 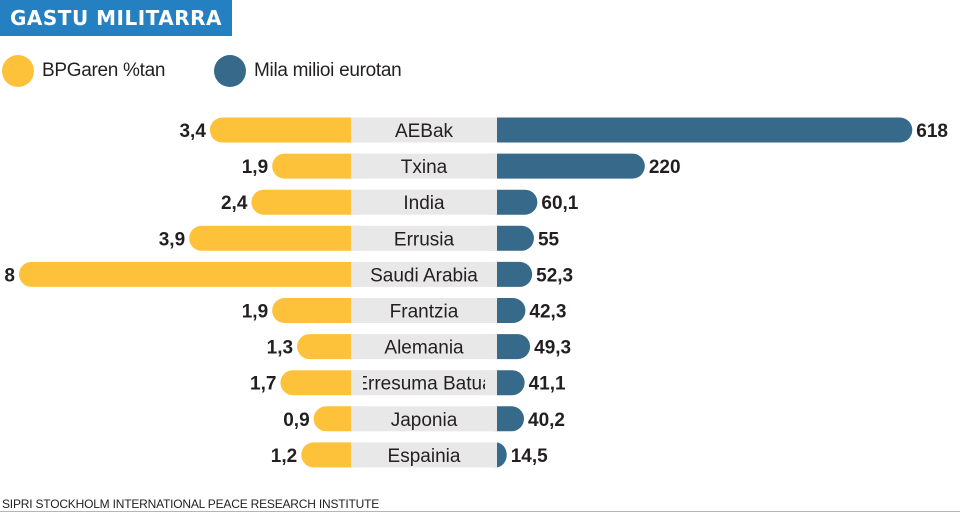 I want to click on band-edge-right-erresuma-batua, so click(x=491, y=383).